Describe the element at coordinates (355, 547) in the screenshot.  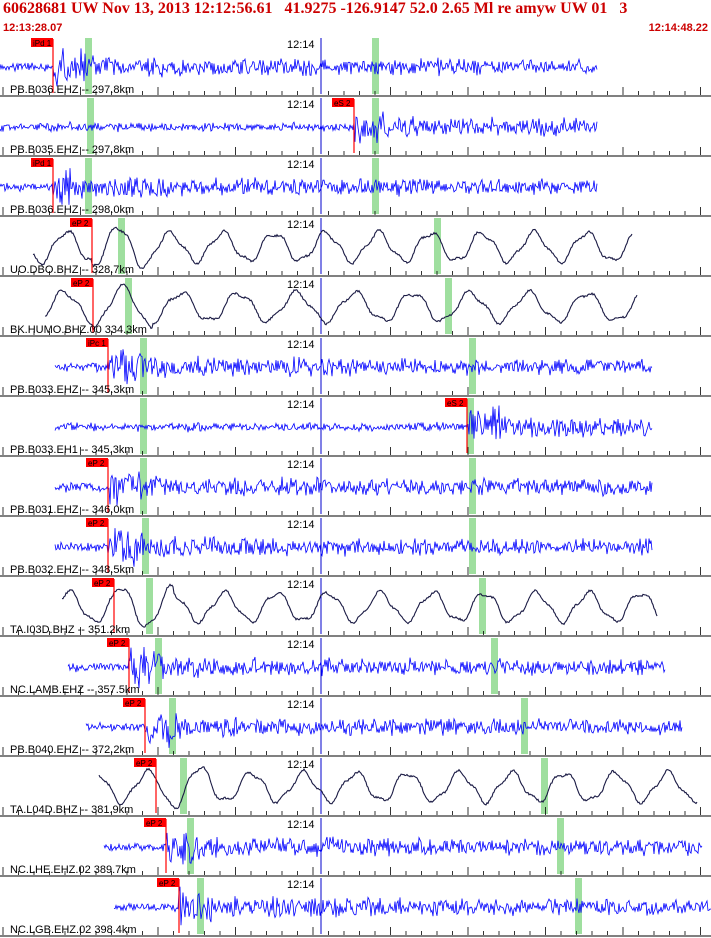
I see `trace-panel: 12:14 eP 2 PB.B032.EHZ -- 348.5km` at that location.